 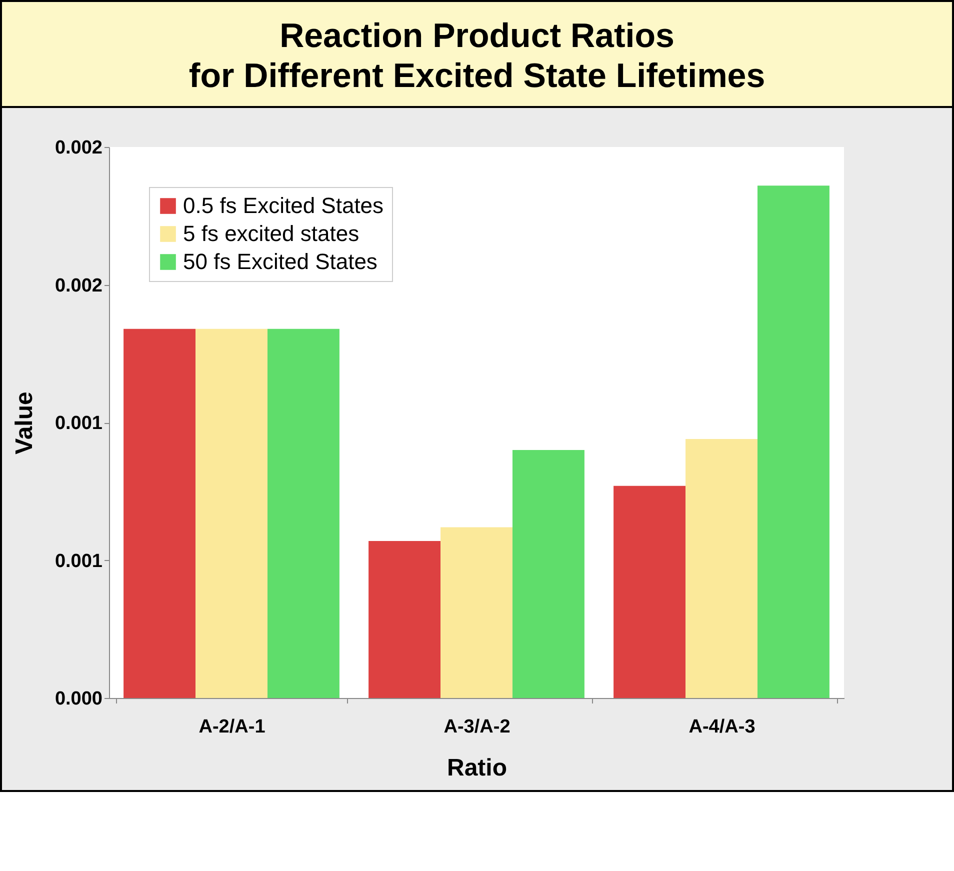 I want to click on legend-label: 0.5 fs Excited States, so click(x=283, y=205).